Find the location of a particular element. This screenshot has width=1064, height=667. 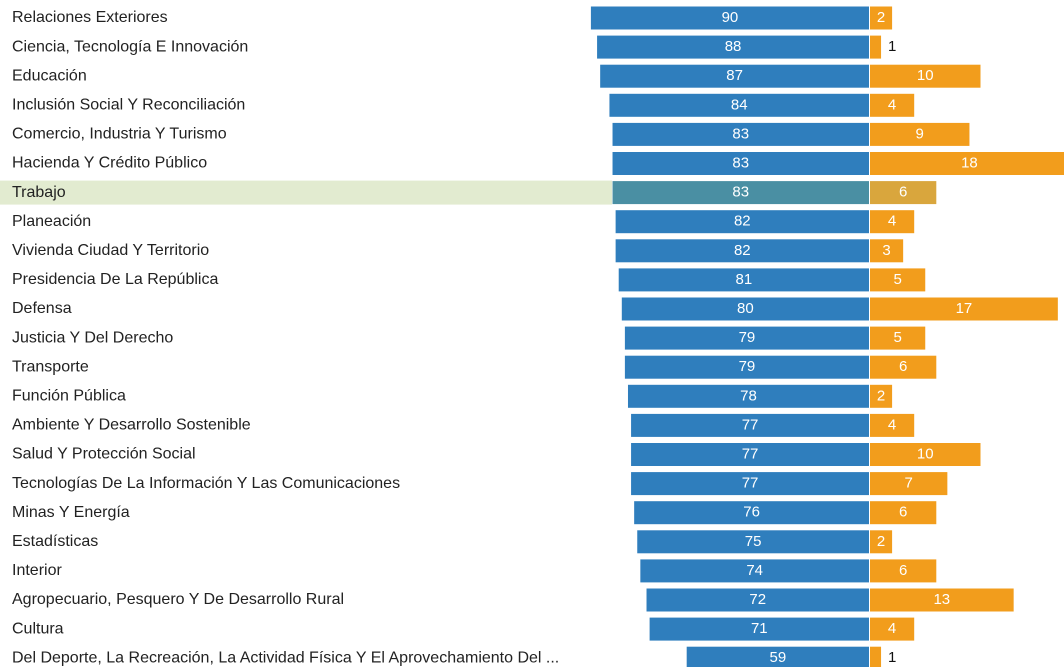

value-label: 71 is located at coordinates (759, 628).